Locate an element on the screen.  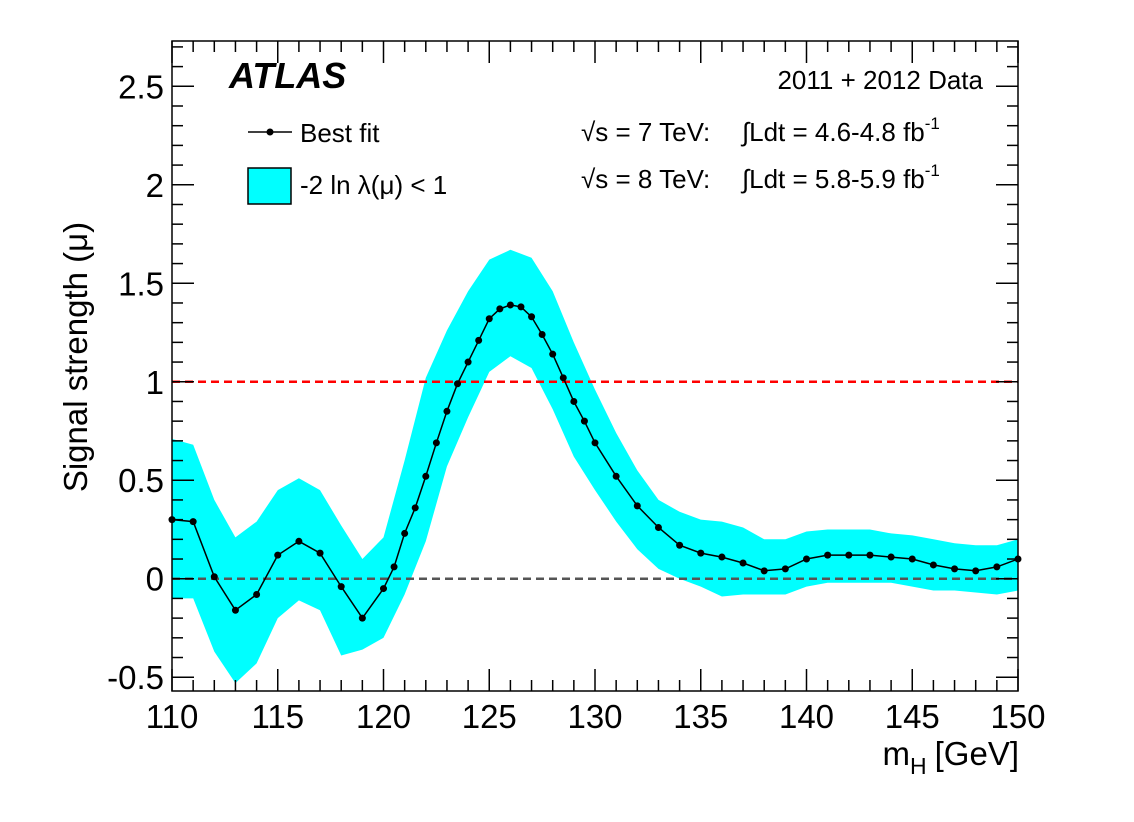
x-axis-title-main: m is located at coordinates (897, 753).